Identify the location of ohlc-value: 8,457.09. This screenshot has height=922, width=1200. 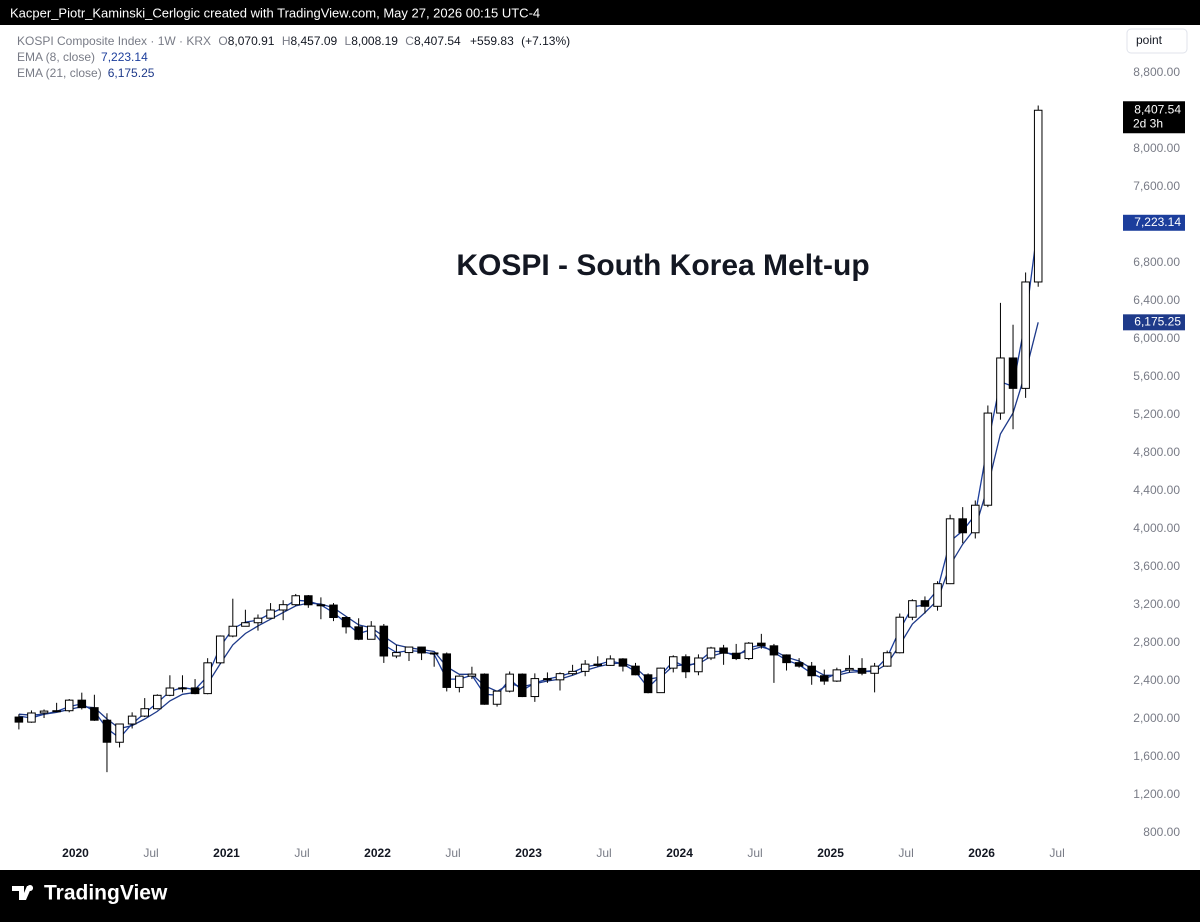
(313, 41).